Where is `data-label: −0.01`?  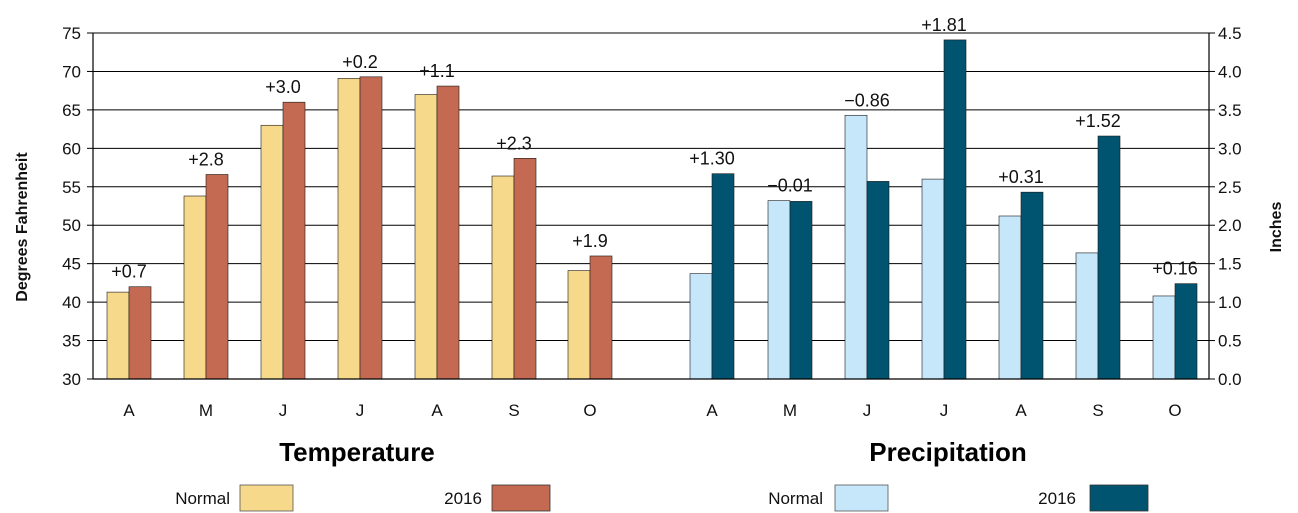 data-label: −0.01 is located at coordinates (790, 186).